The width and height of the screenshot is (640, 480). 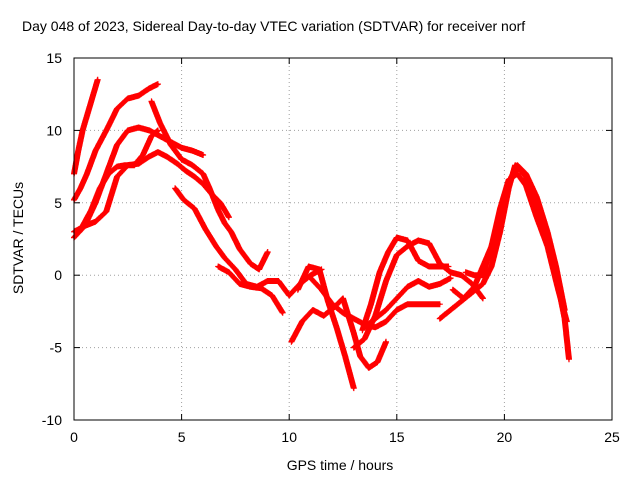 I want to click on y-tick-label: -10, so click(x=52, y=420).